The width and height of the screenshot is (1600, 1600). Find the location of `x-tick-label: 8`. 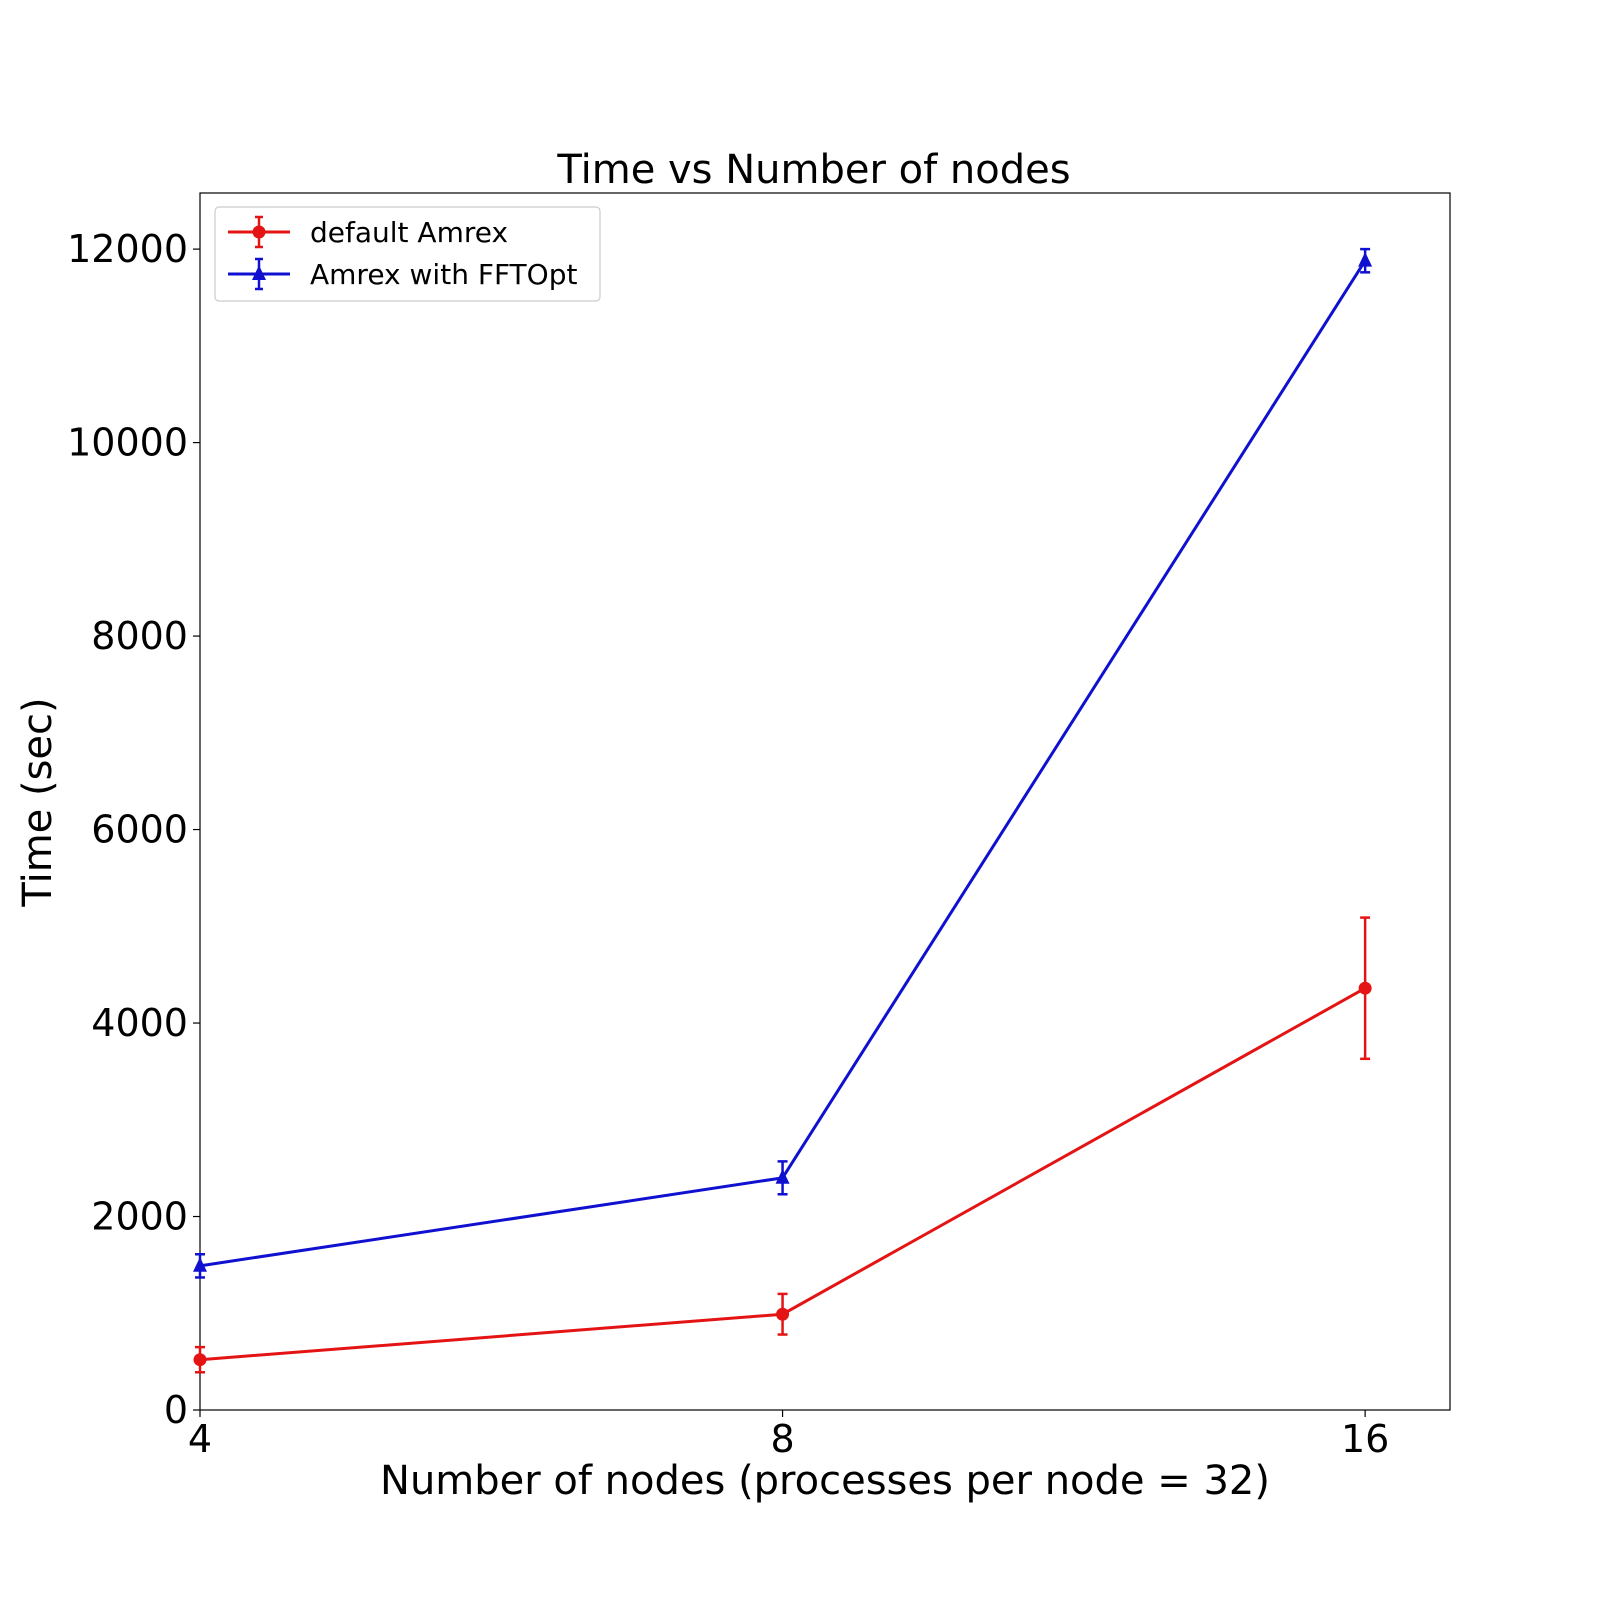

x-tick-label: 8 is located at coordinates (782, 1439).